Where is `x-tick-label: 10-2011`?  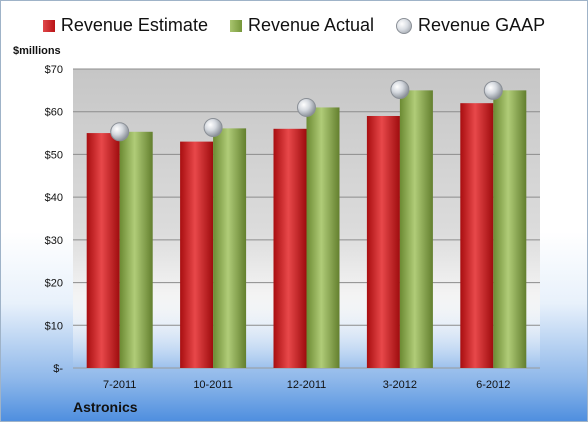
x-tick-label: 10-2011 is located at coordinates (213, 385).